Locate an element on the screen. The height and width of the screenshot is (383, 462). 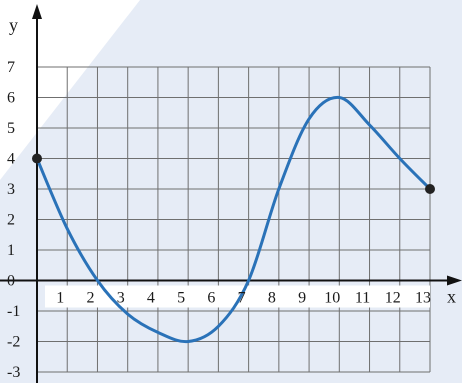
y-tick-label: 5 is located at coordinates (11, 128).